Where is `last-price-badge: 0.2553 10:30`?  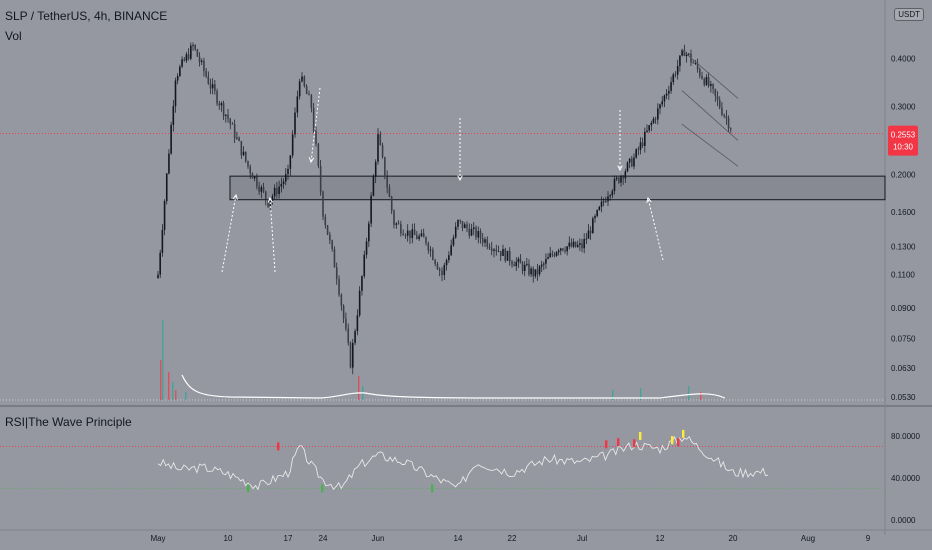
last-price-badge: 0.2553 10:30 is located at coordinates (903, 140).